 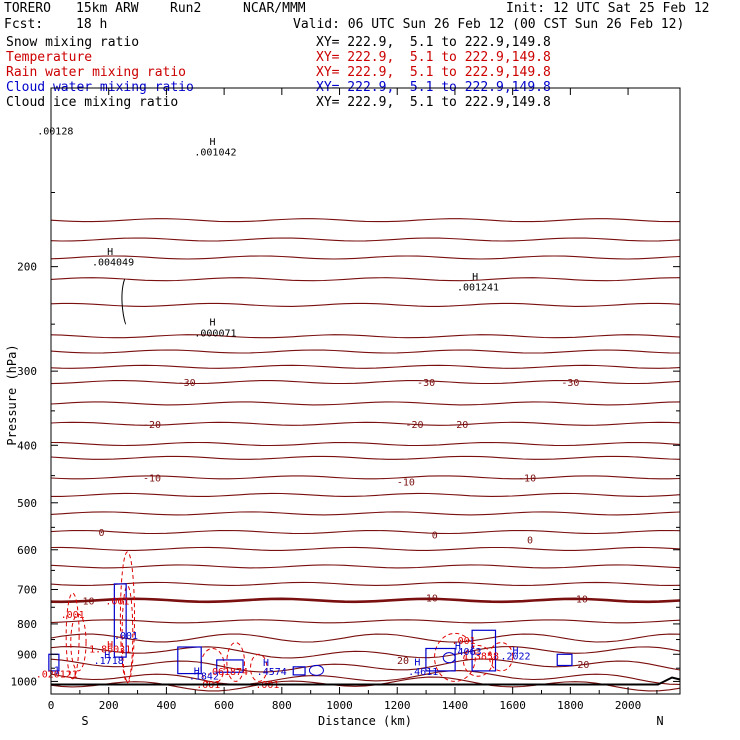 What do you see at coordinates (608, 8) in the screenshot?
I see `header-init: Init: 12 UTC Sat 25 Feb 12` at bounding box center [608, 8].